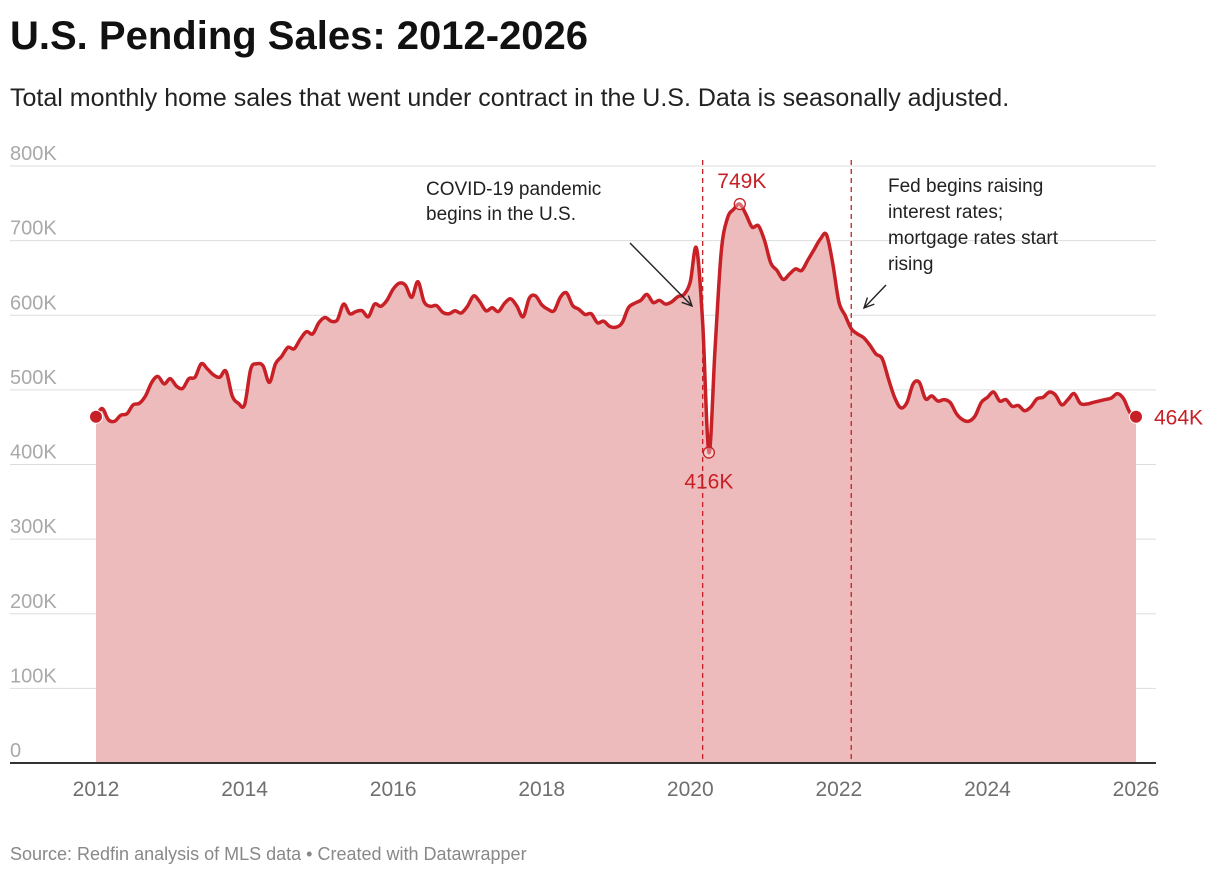 The height and width of the screenshot is (880, 1220). What do you see at coordinates (501, 214) in the screenshot?
I see `annotation-1-line-2: begins in the U.S.` at bounding box center [501, 214].